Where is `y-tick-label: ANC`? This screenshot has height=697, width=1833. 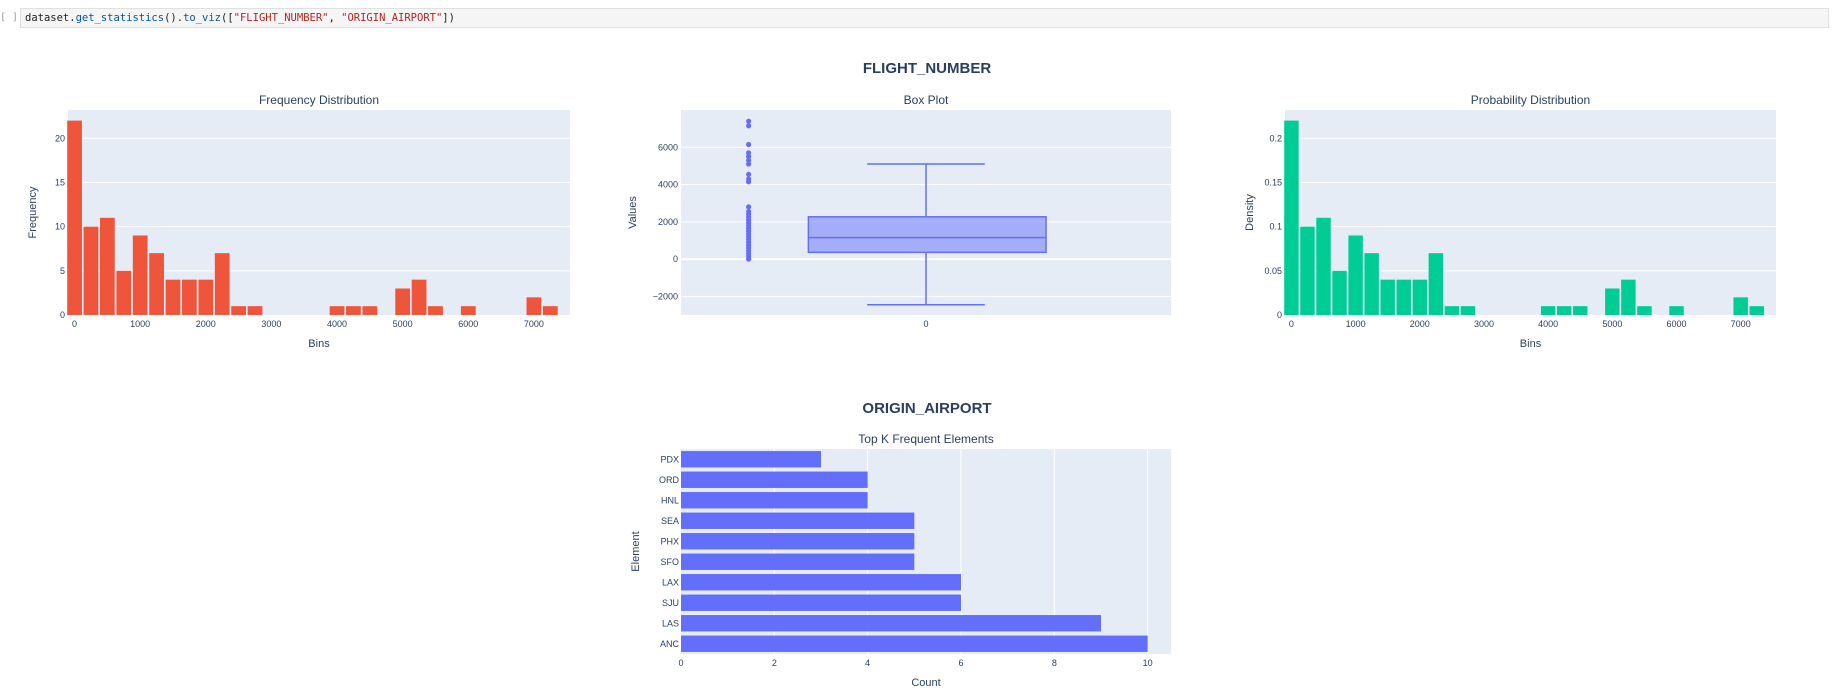
y-tick-label: ANC is located at coordinates (670, 644).